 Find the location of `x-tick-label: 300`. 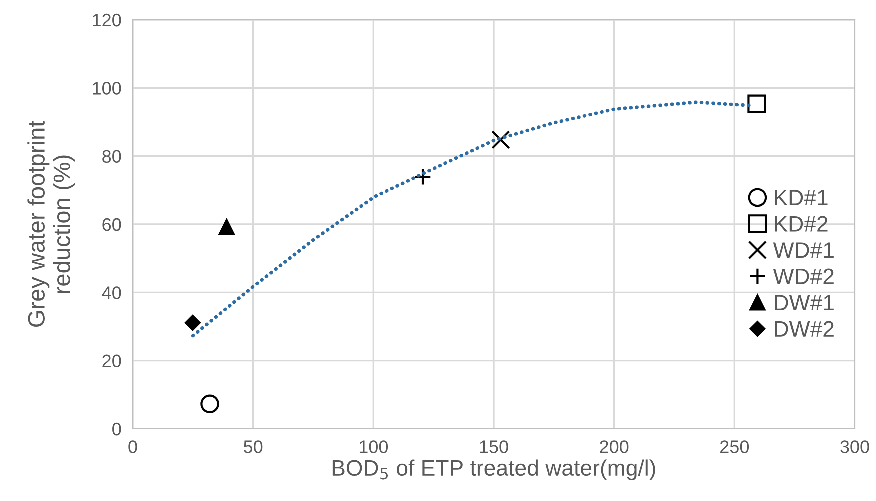

x-tick-label: 300 is located at coordinates (855, 447).